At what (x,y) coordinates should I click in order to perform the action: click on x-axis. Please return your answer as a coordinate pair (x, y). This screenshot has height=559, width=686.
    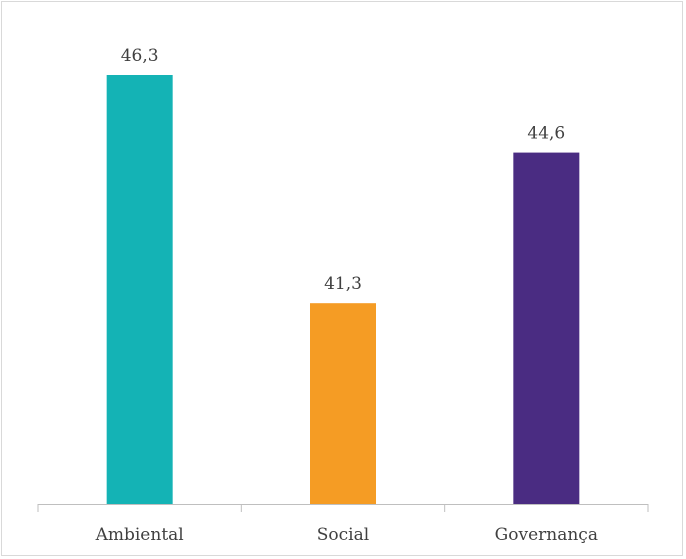
    Looking at the image, I should click on (343, 508).